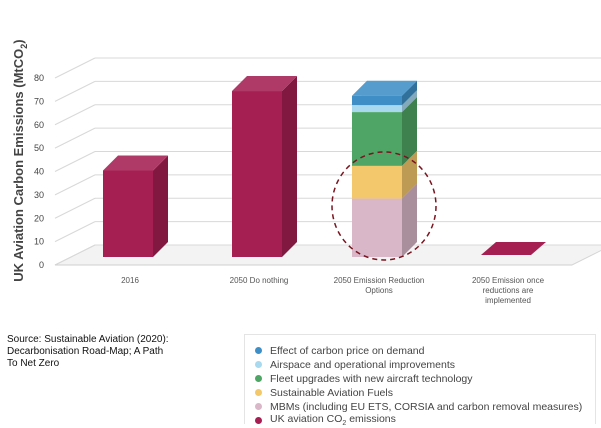  I want to click on legend-label: Effect of carbon price on demand, so click(347, 350).